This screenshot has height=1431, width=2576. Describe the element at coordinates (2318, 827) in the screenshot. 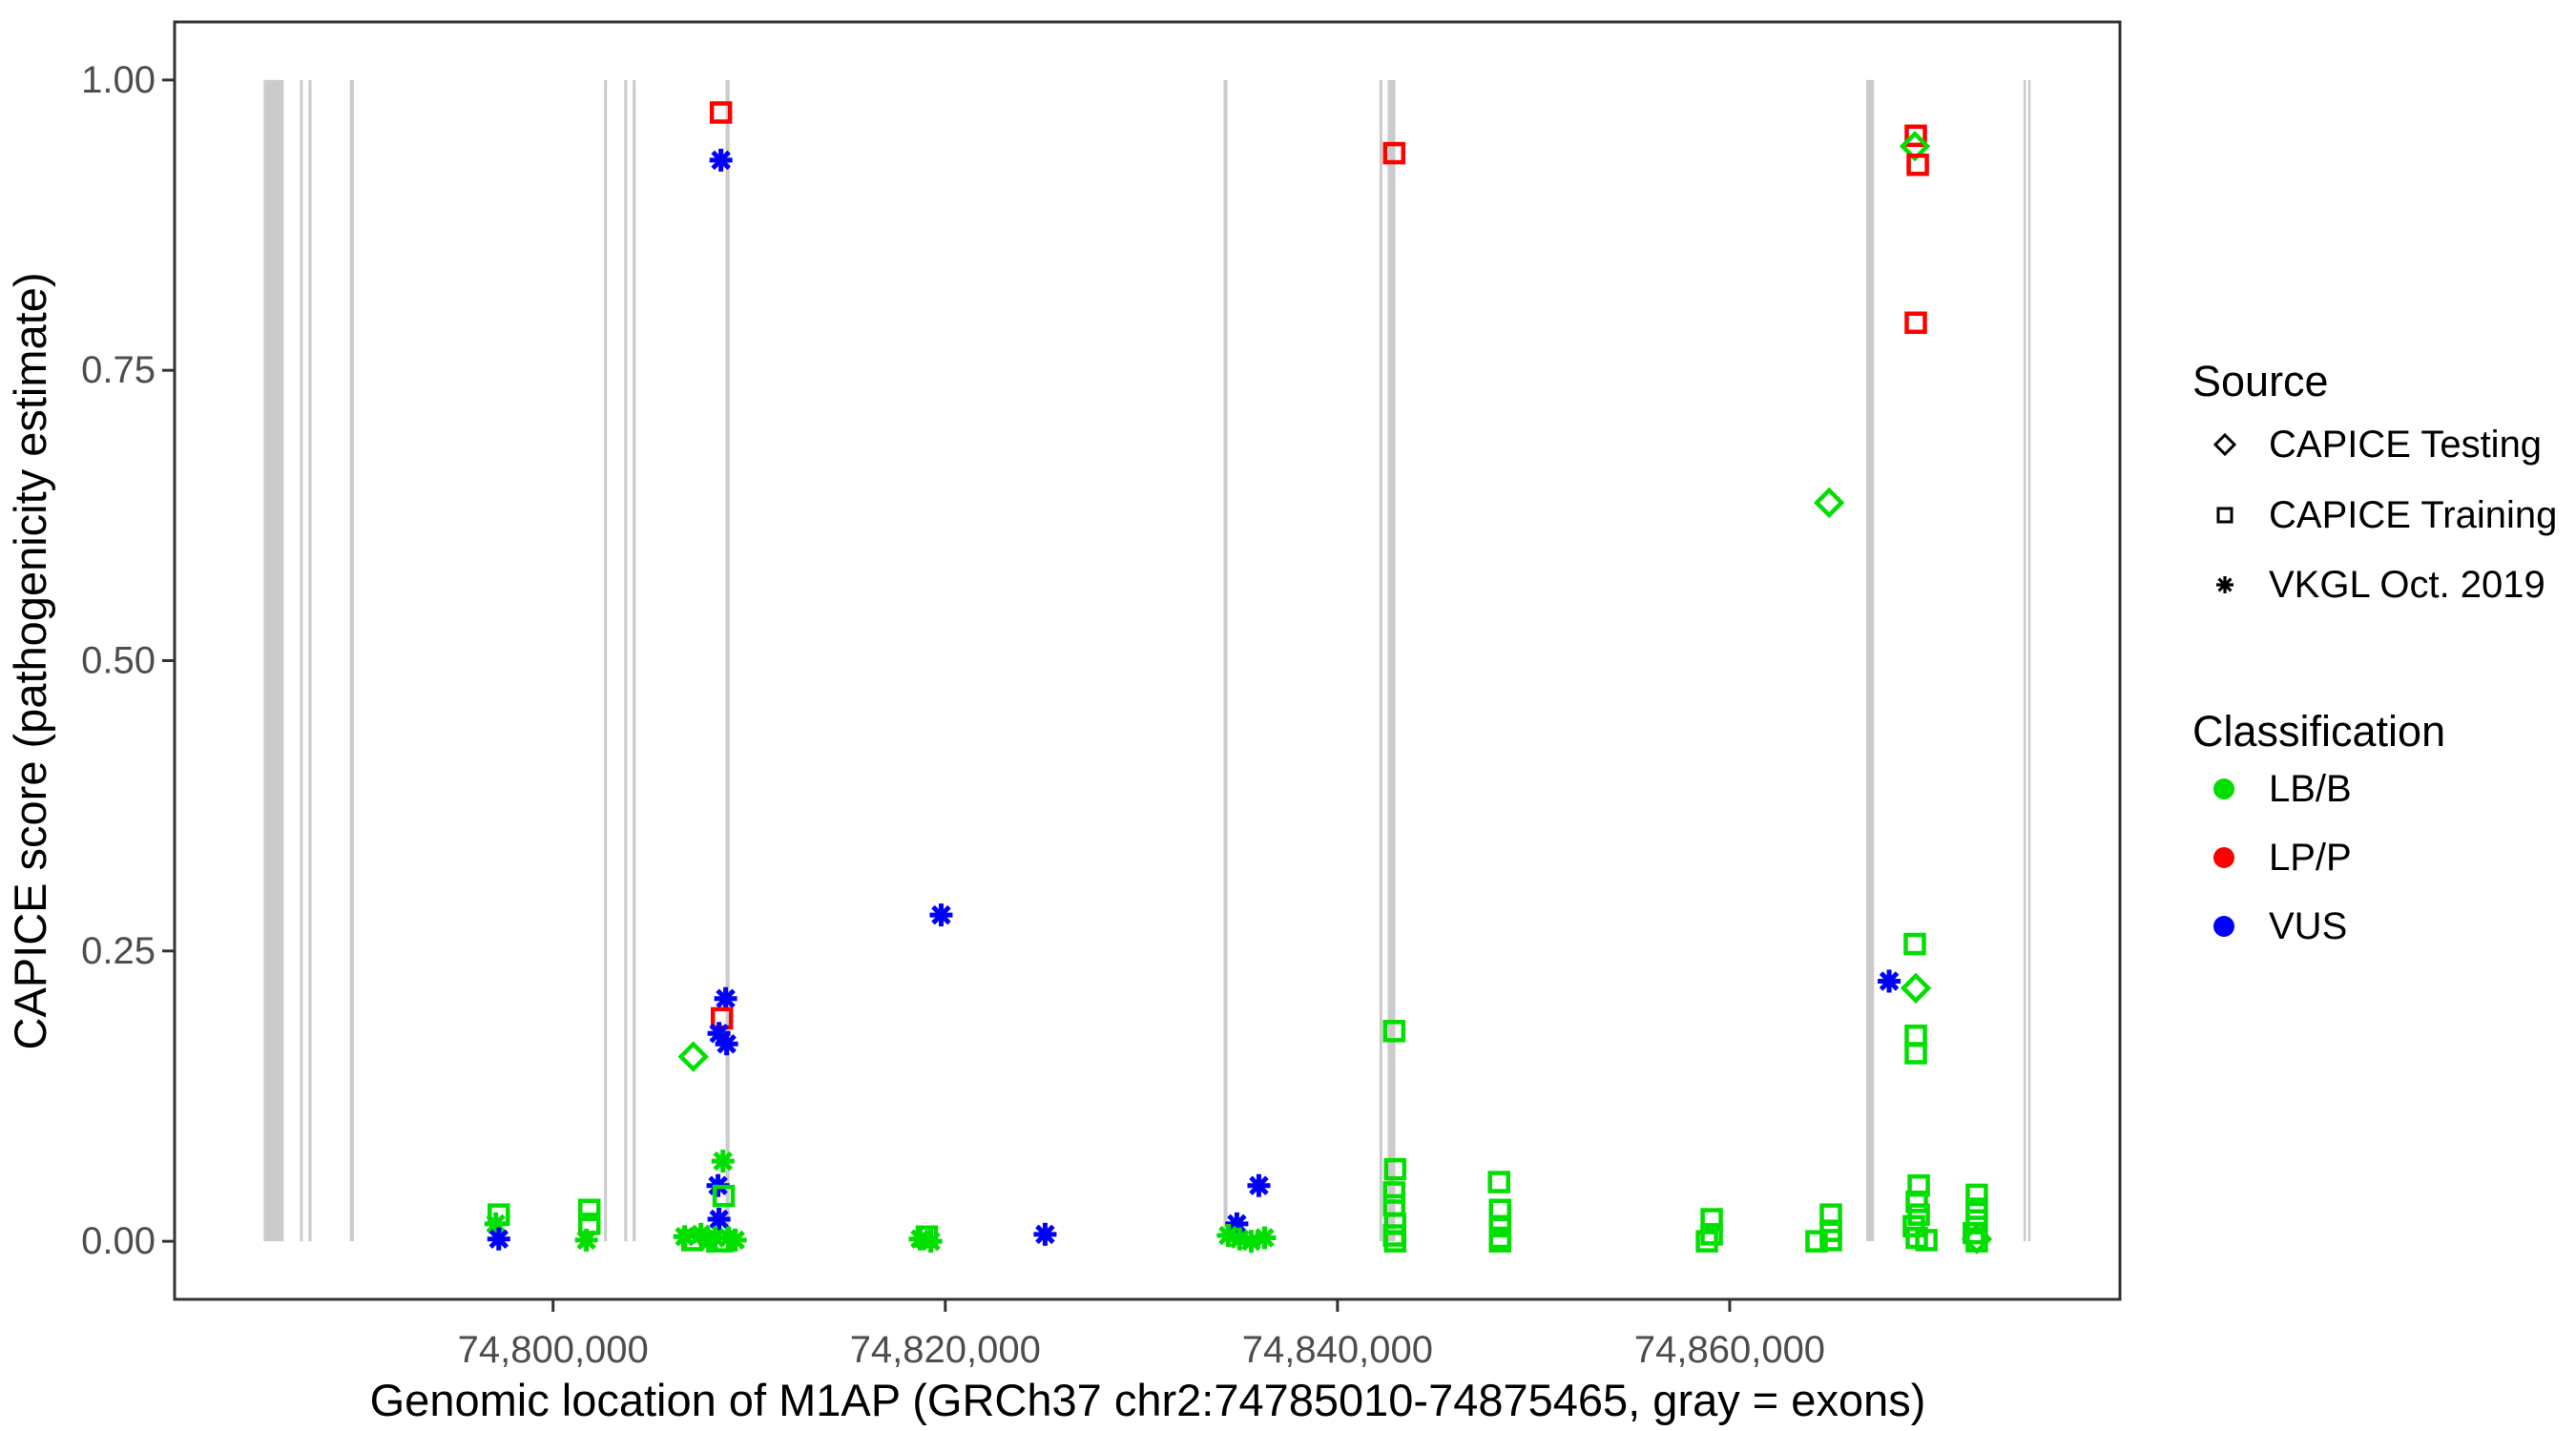

I see `legend-classification: Classification LB/B LP/P VUS` at that location.